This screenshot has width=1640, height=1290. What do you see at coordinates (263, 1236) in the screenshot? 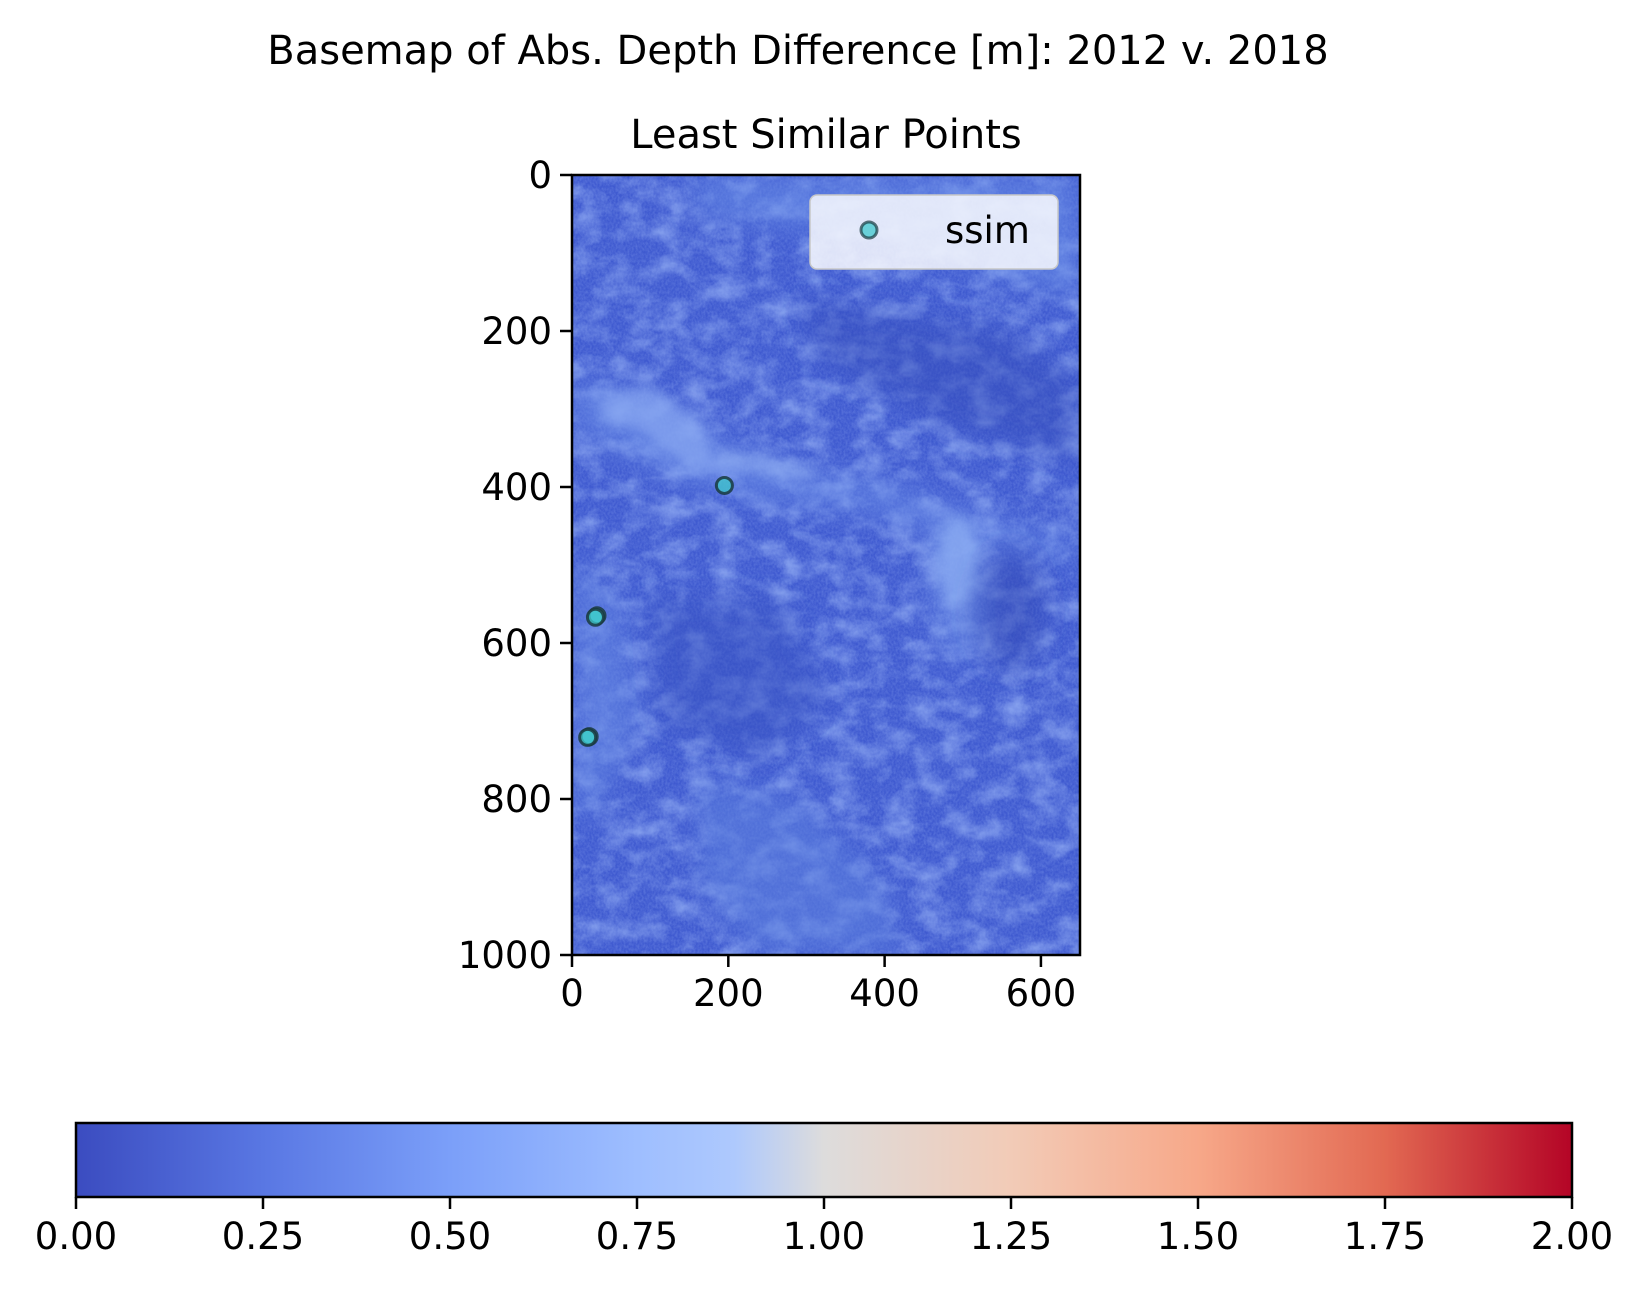
I see `colorbar-tick-label: 0.25` at bounding box center [263, 1236].